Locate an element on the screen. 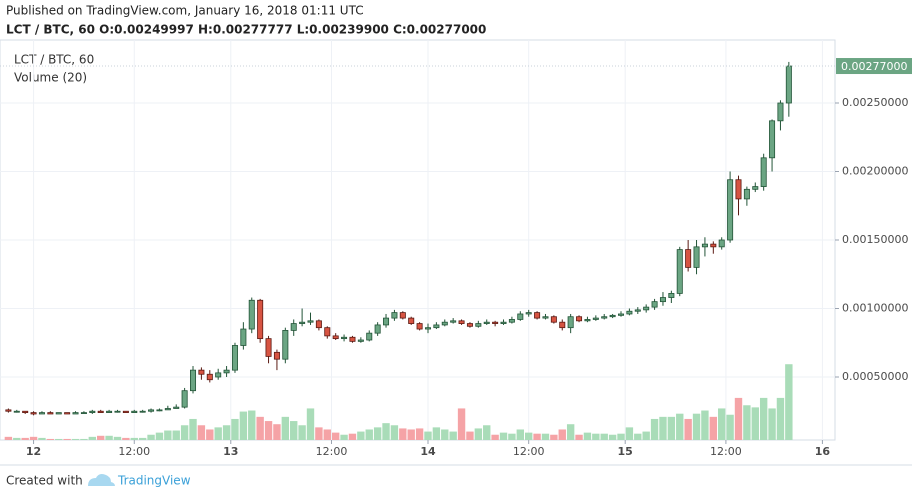 This screenshot has width=912, height=497. footer-brand: TradingView is located at coordinates (154, 481).